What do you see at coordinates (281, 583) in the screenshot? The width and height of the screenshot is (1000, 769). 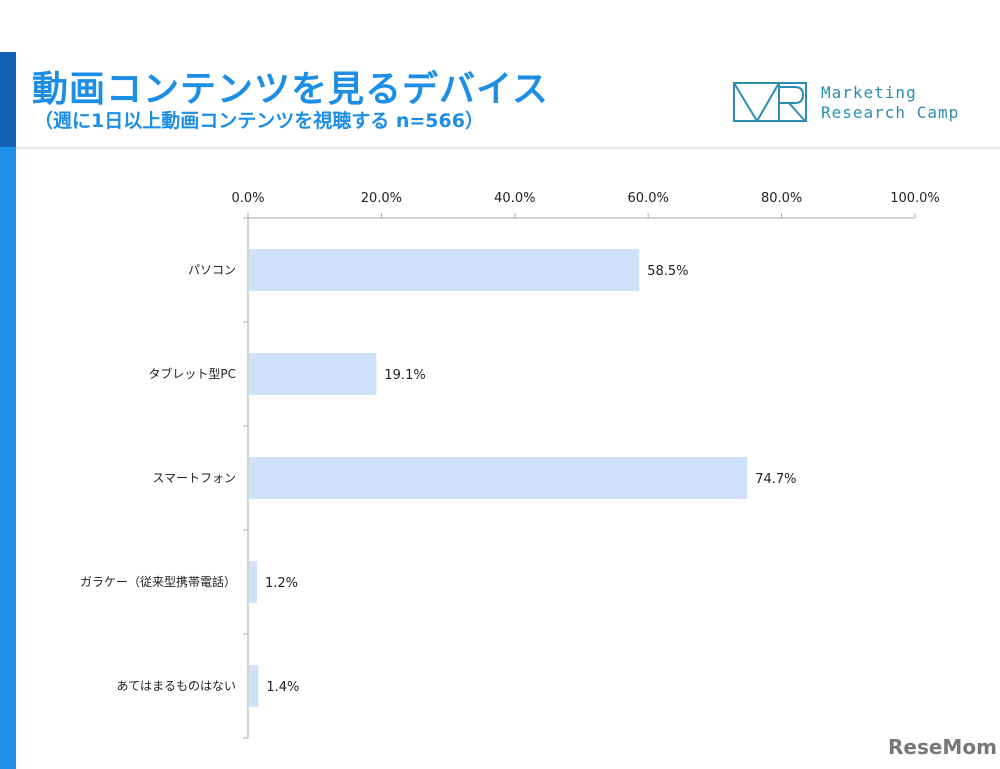 I see `data-label: 1.2%` at bounding box center [281, 583].